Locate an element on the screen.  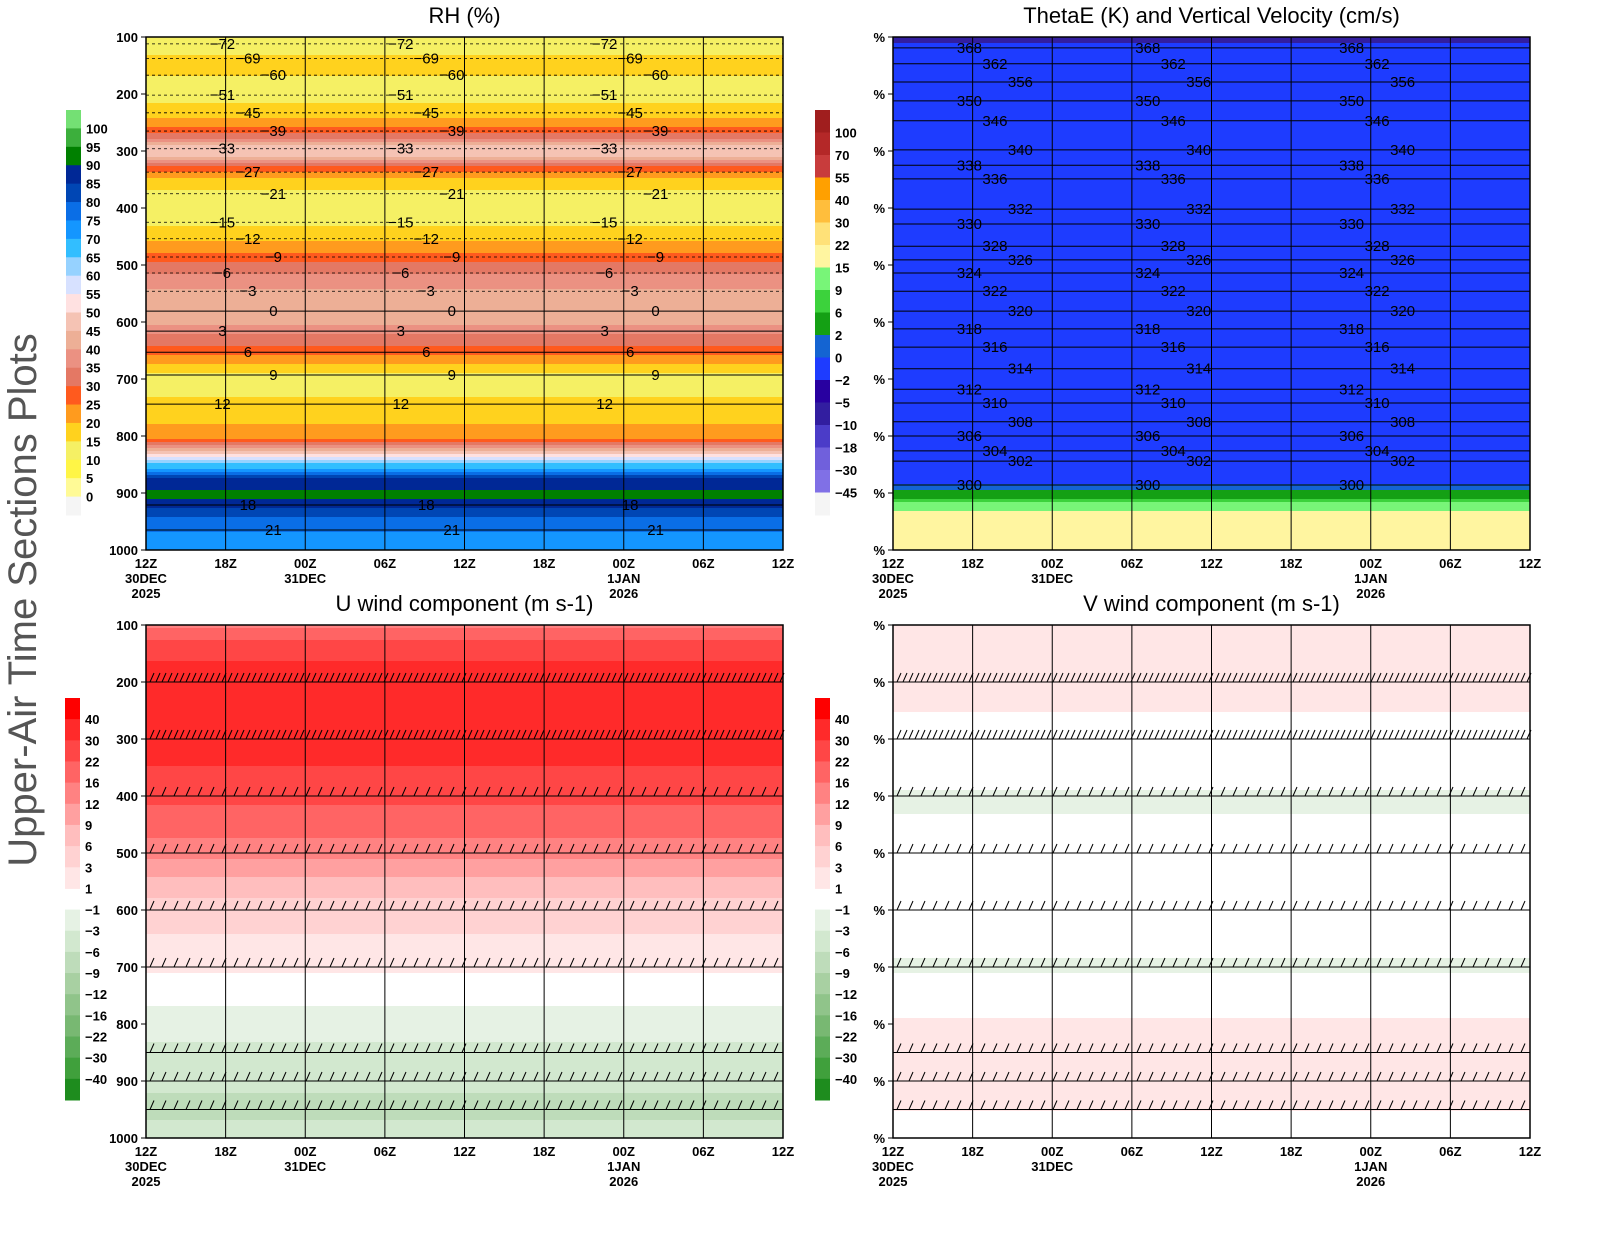
x-tick-label: 2026 is located at coordinates (623, 1181).